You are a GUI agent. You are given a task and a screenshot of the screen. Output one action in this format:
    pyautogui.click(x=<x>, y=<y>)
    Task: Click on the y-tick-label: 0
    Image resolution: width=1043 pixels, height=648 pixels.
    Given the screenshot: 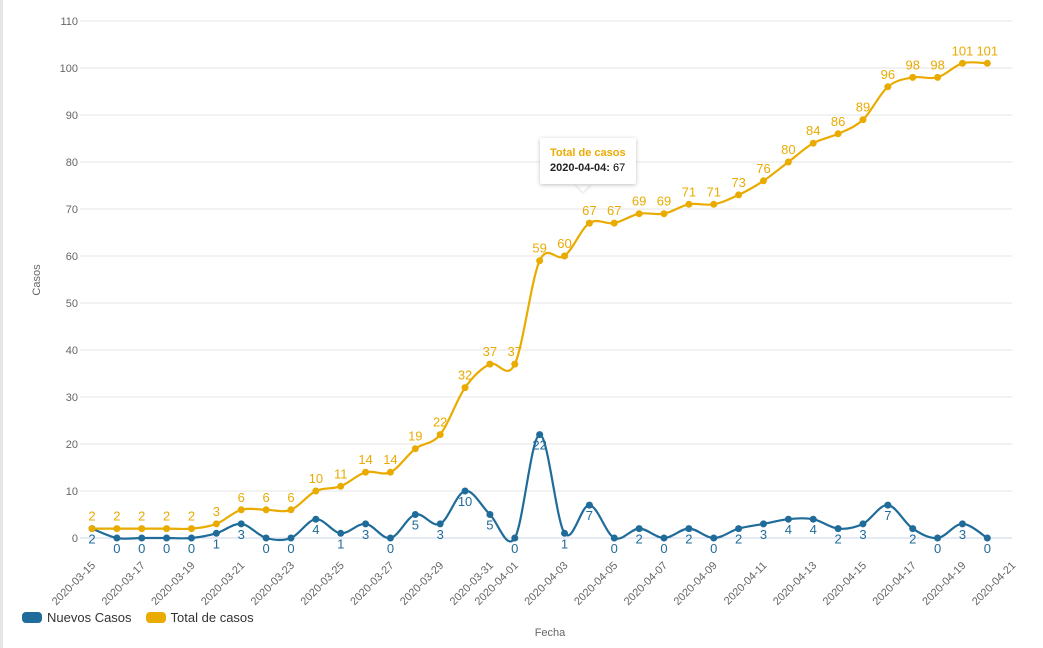 What is the action you would take?
    pyautogui.click(x=75, y=539)
    